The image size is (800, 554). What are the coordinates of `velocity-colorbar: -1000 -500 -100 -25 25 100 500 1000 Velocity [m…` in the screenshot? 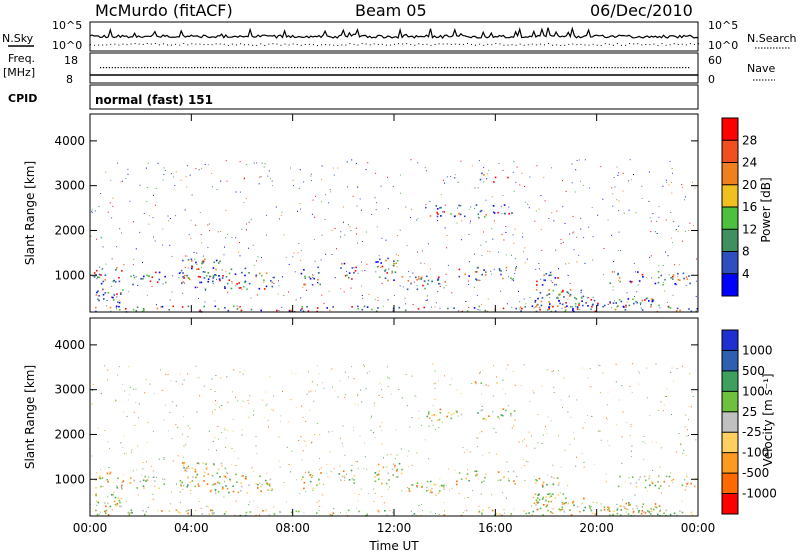 It's located at (749, 422).